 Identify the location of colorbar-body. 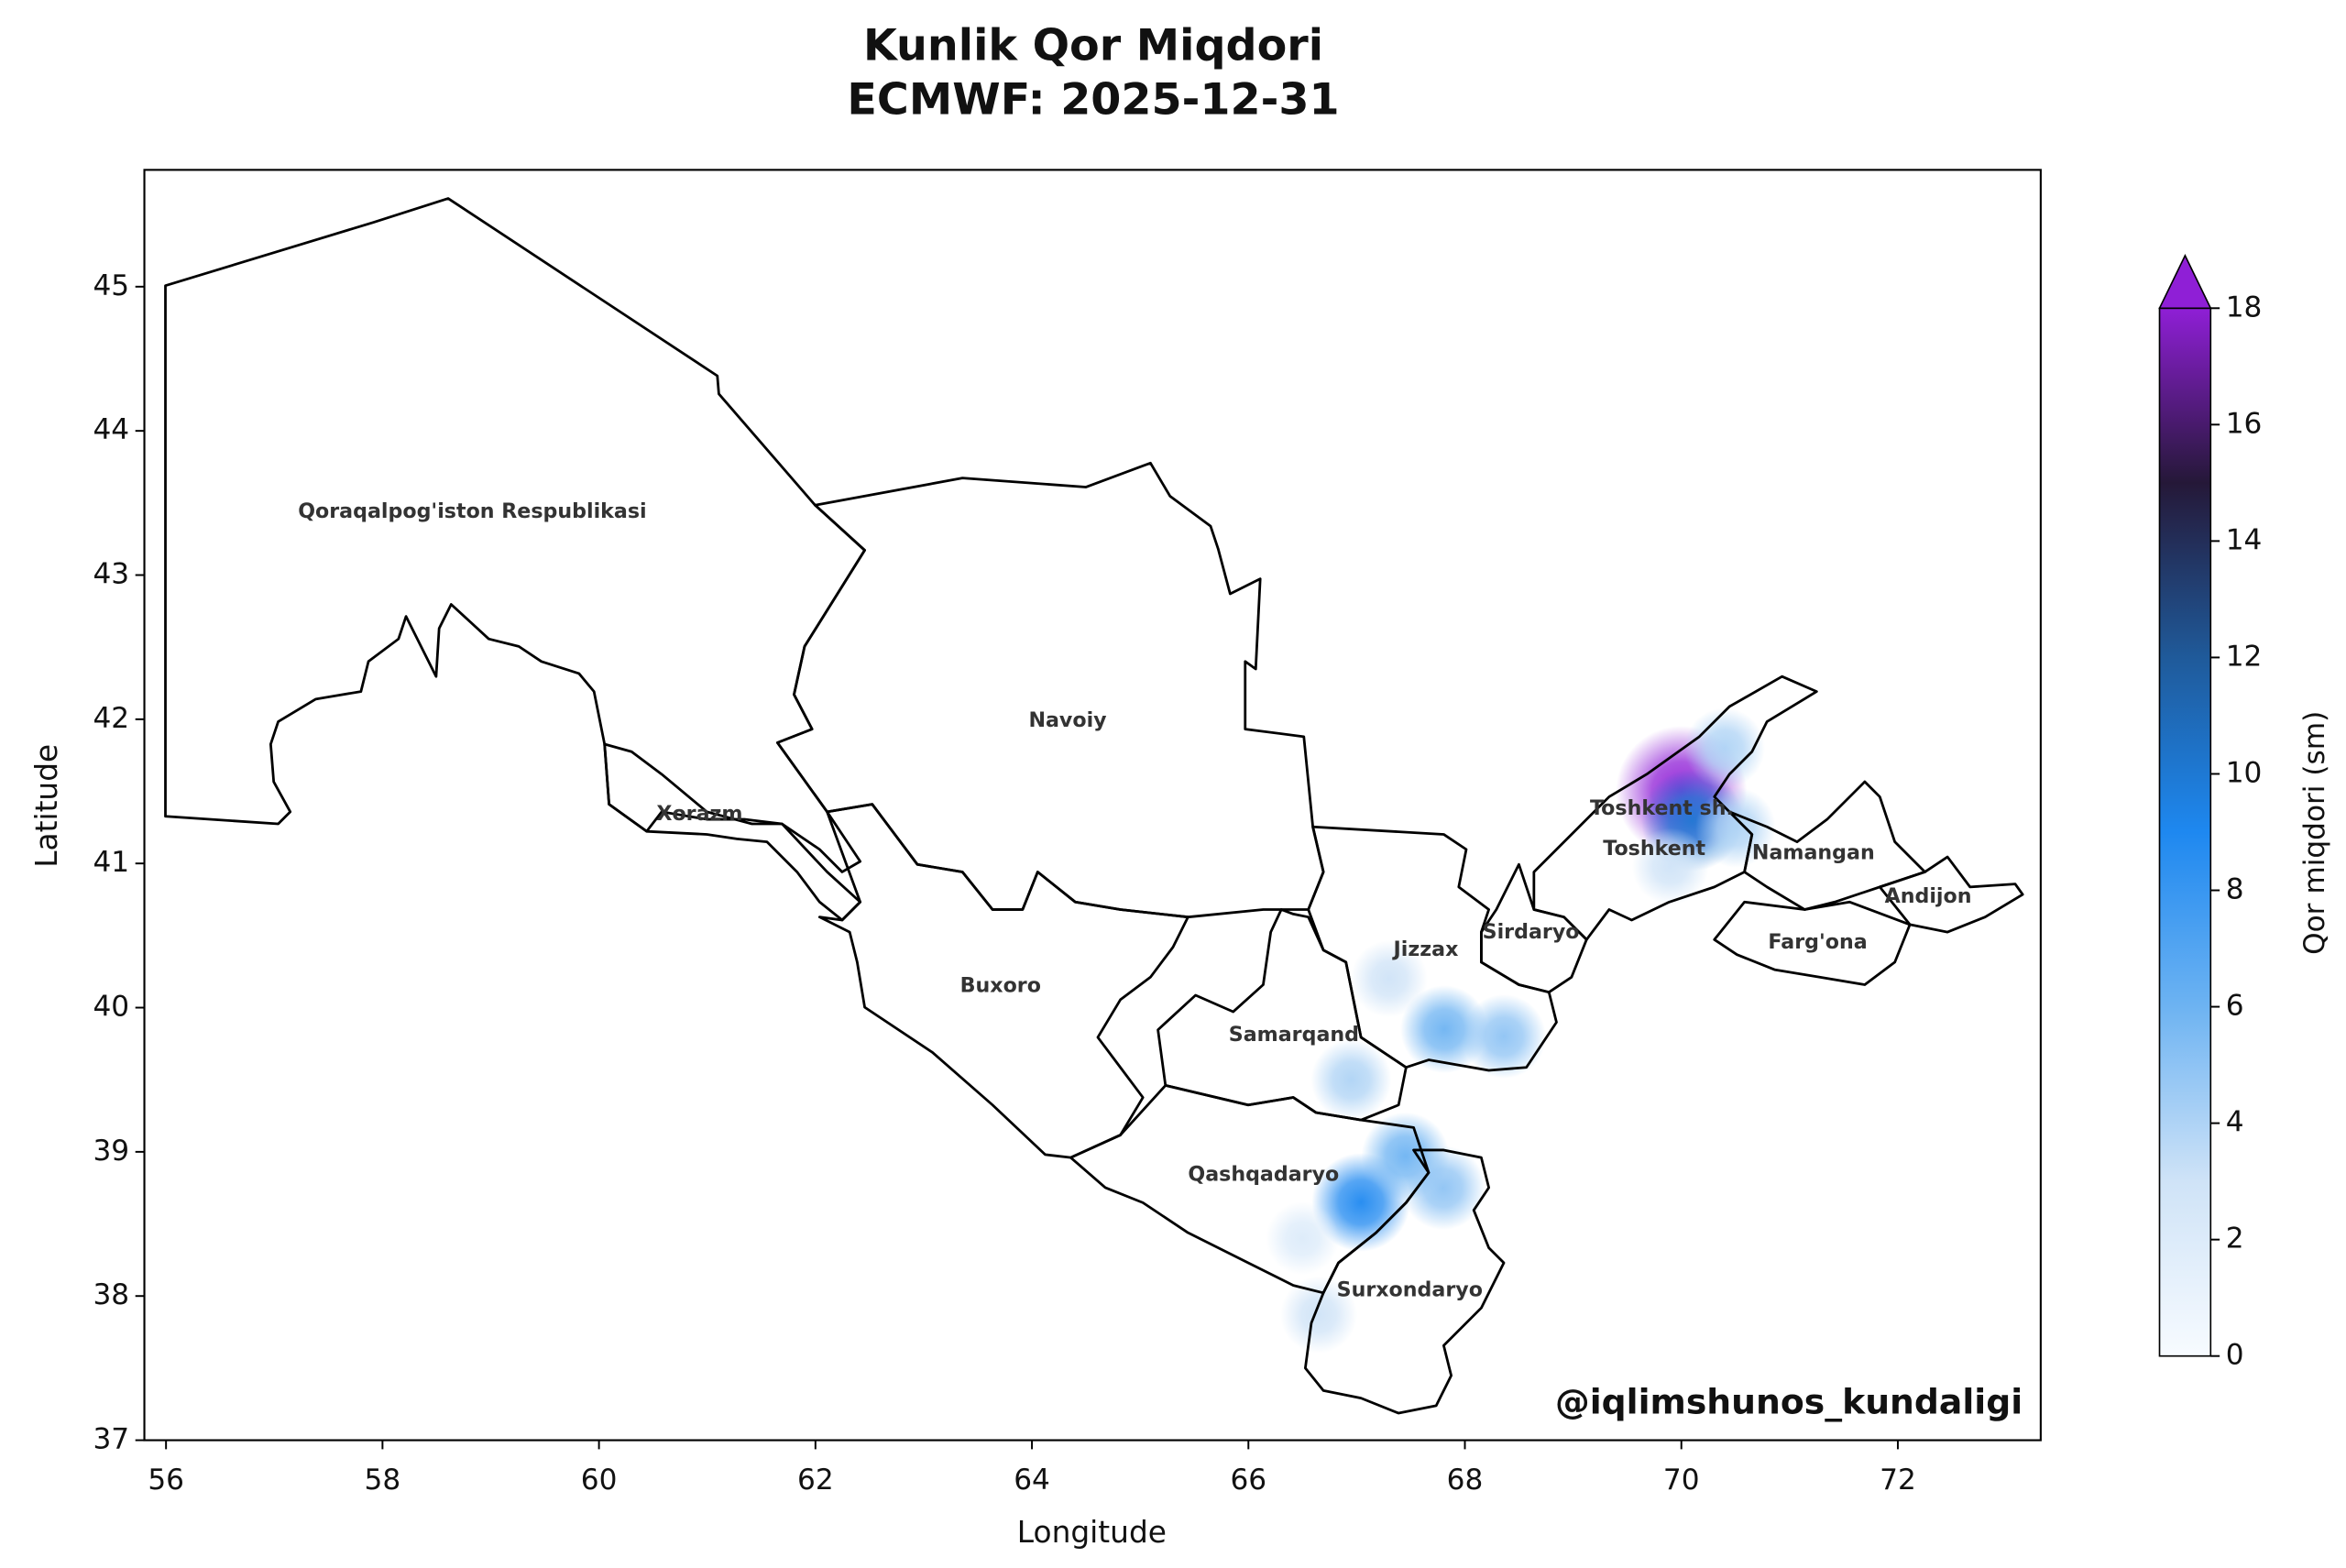
(2185, 832).